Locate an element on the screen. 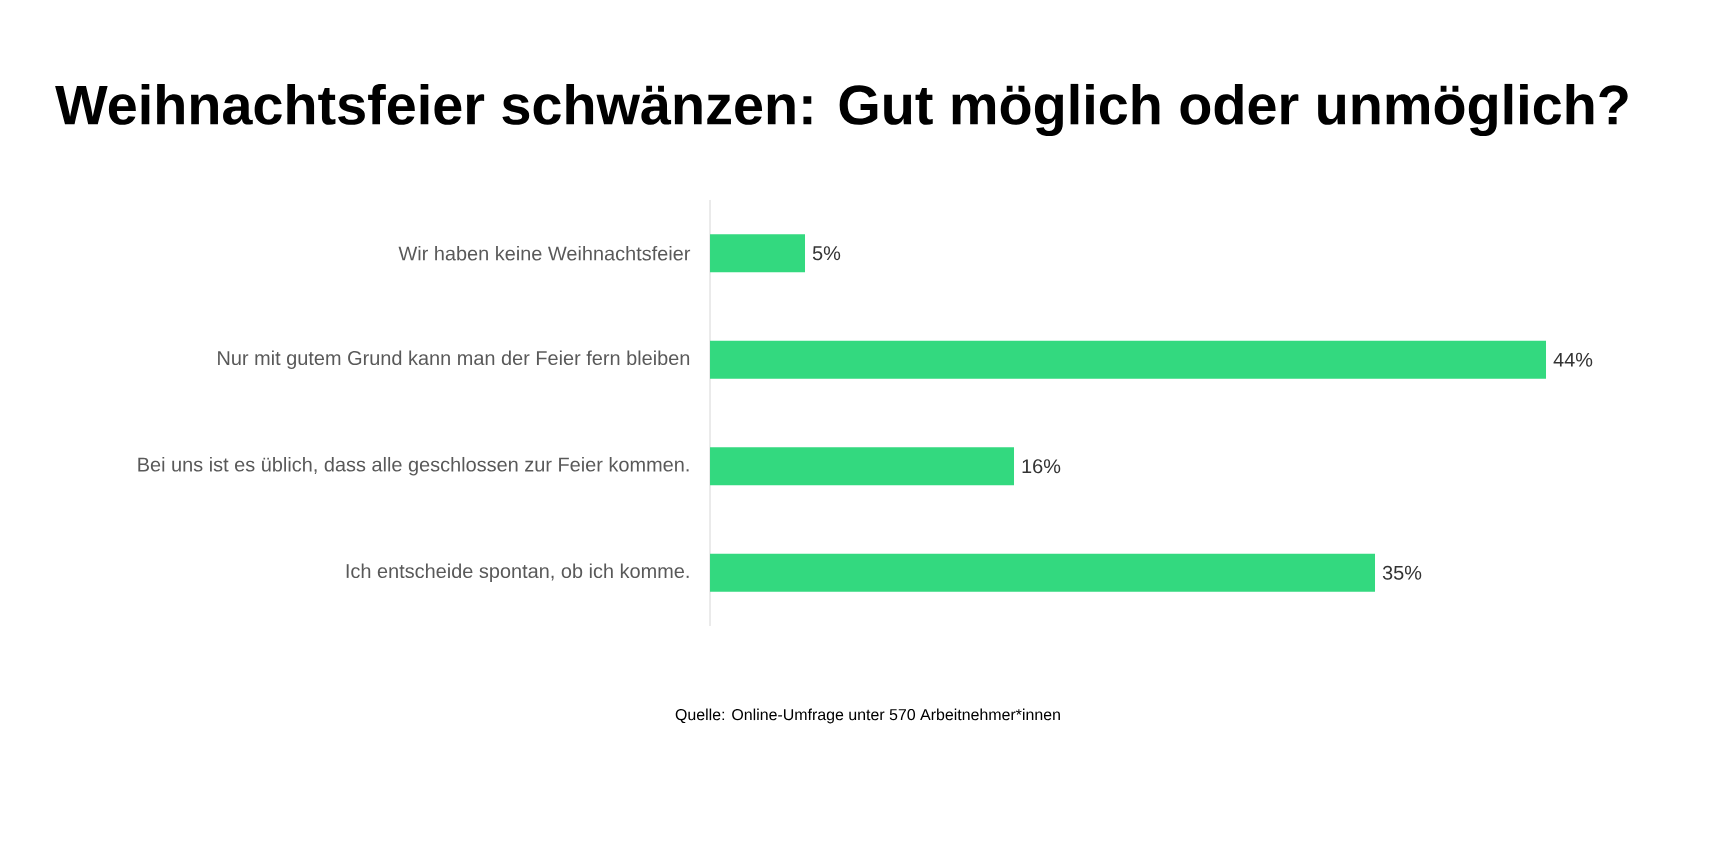  source-note: Quelle: Online-Umfrage unter 570 Arbeitnehmer*innen is located at coordinates (867, 716).